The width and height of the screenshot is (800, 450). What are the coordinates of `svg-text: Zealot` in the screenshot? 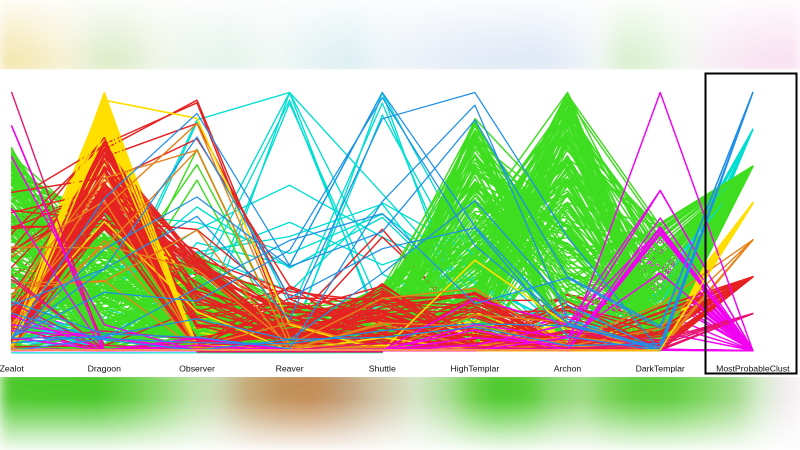 It's located at (12, 369).